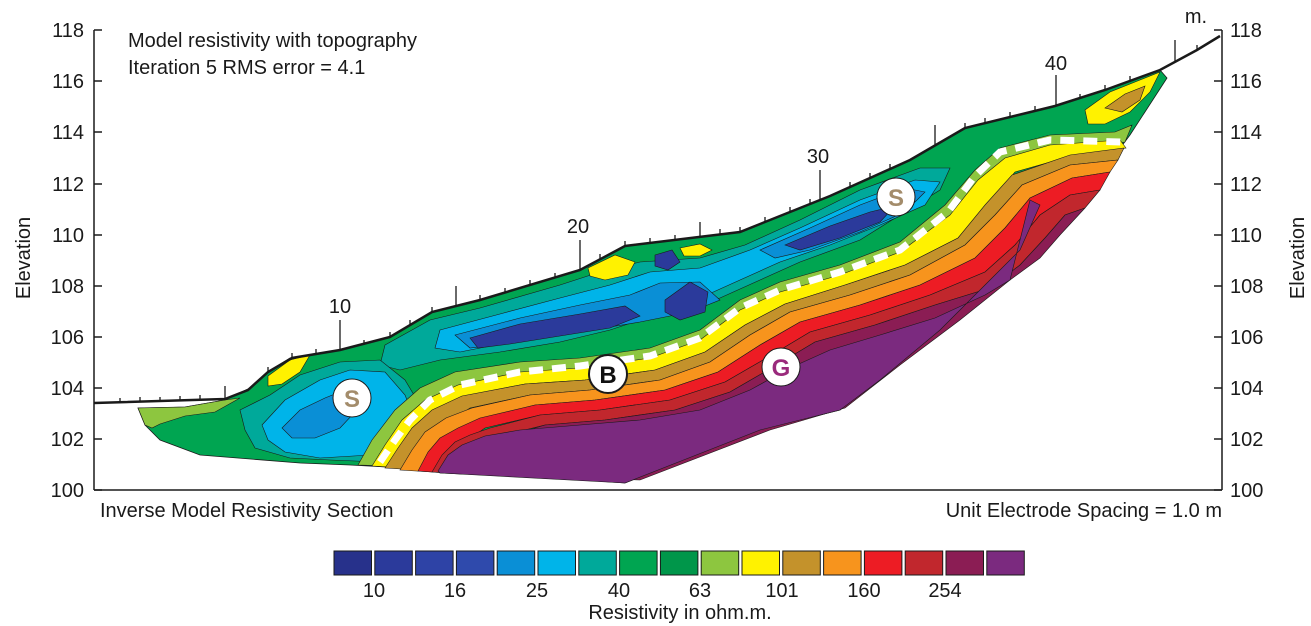  I want to click on marker-g: G, so click(781, 367).